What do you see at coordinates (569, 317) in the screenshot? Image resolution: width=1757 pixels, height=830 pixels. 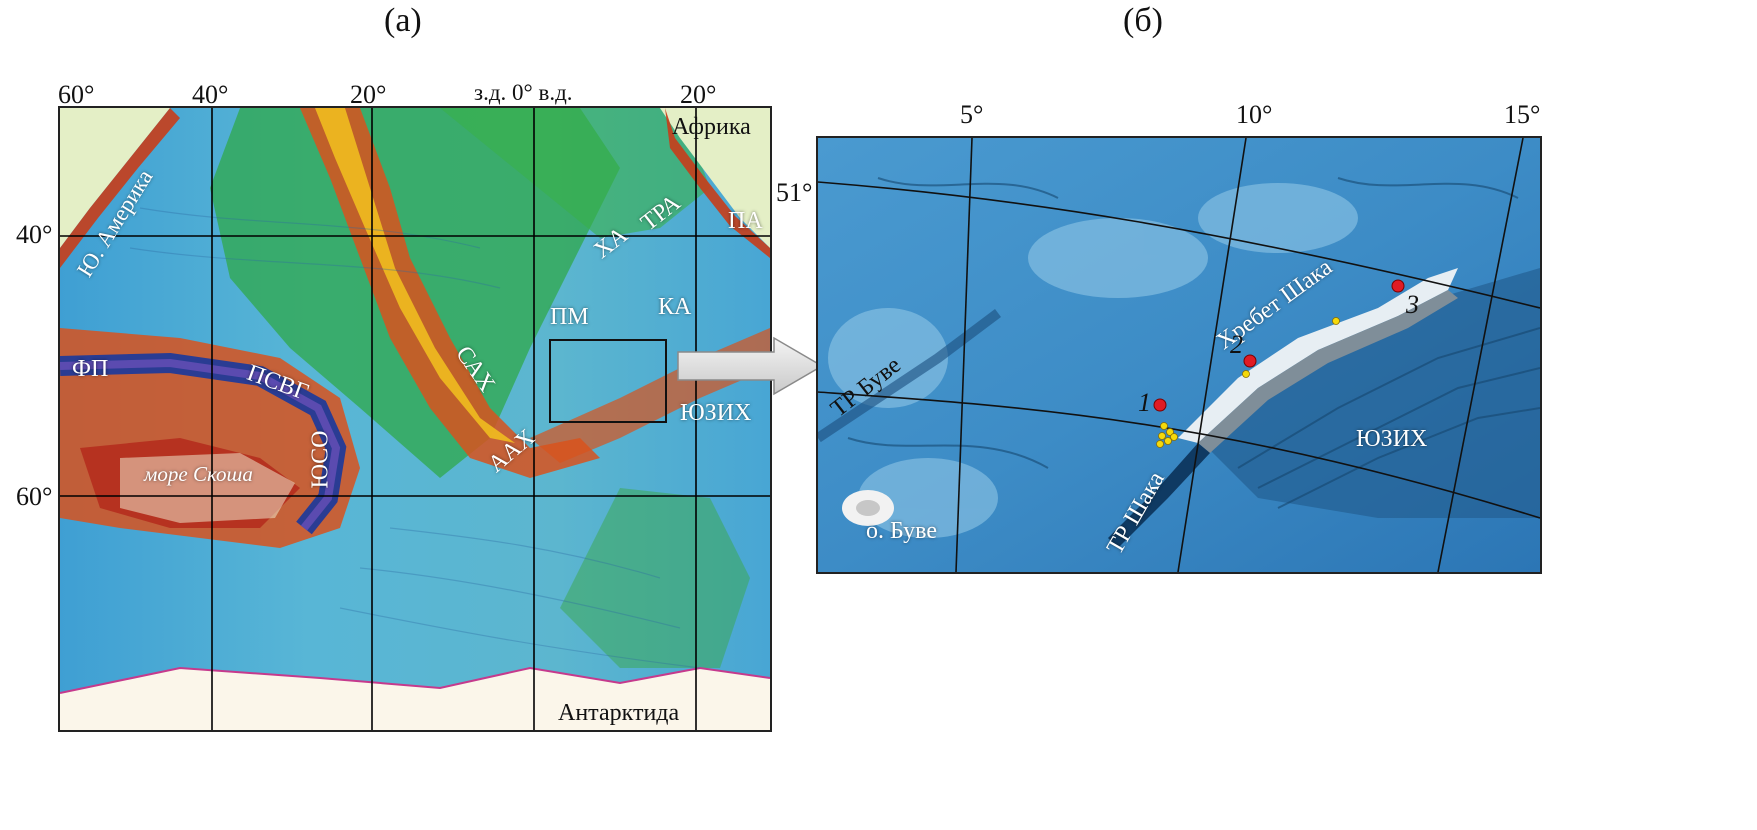 I see `label-pm: ПМ` at bounding box center [569, 317].